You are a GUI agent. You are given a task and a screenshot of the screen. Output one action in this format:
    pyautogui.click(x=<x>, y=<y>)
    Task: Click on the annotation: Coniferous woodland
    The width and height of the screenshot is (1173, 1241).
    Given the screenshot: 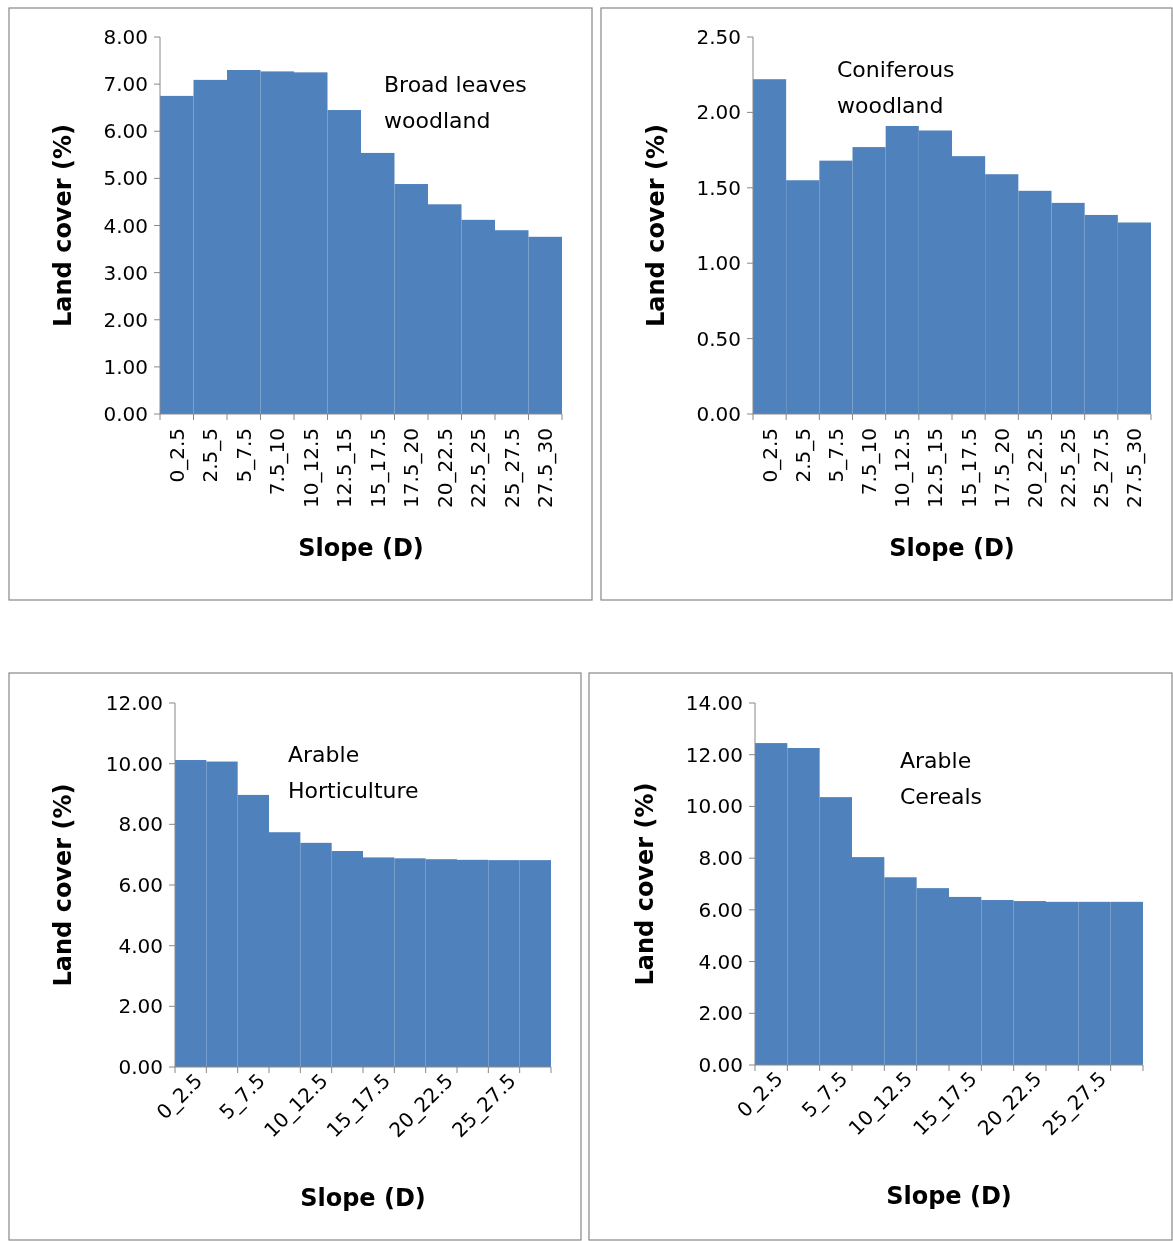 What is the action you would take?
    pyautogui.click(x=896, y=87)
    